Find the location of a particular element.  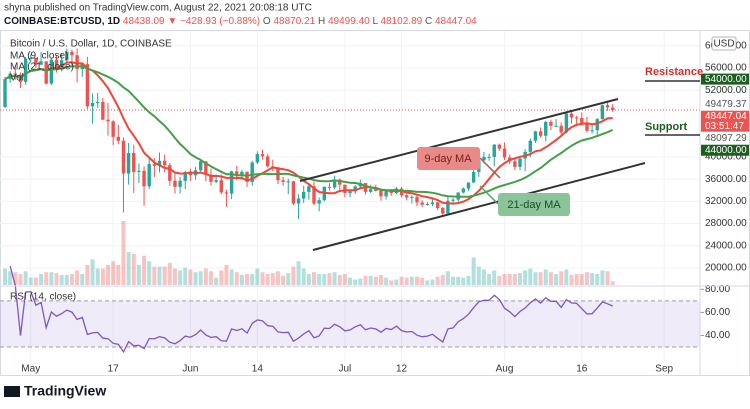

price-label: 49479.37 is located at coordinates (726, 104).